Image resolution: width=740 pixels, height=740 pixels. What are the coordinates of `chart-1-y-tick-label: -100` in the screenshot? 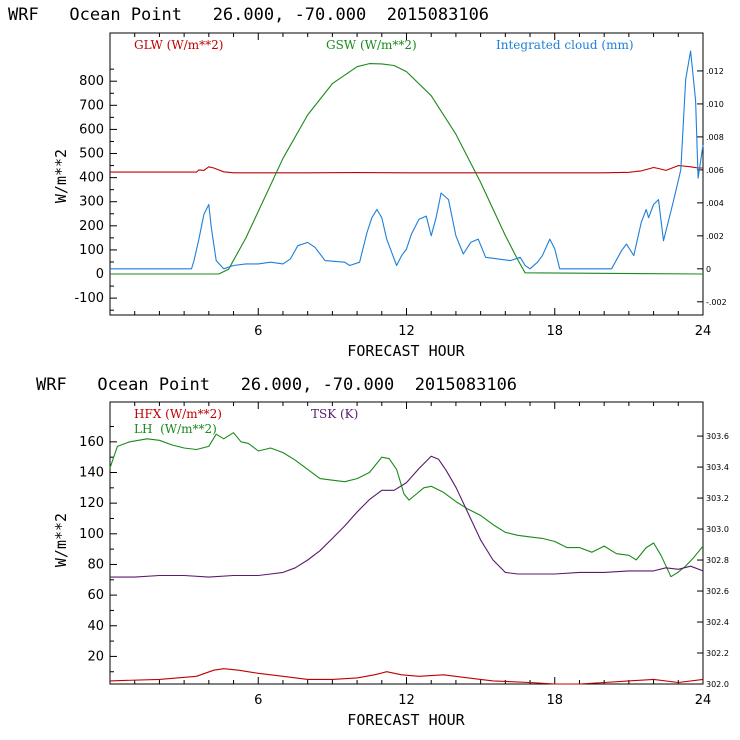 It's located at (89, 298).